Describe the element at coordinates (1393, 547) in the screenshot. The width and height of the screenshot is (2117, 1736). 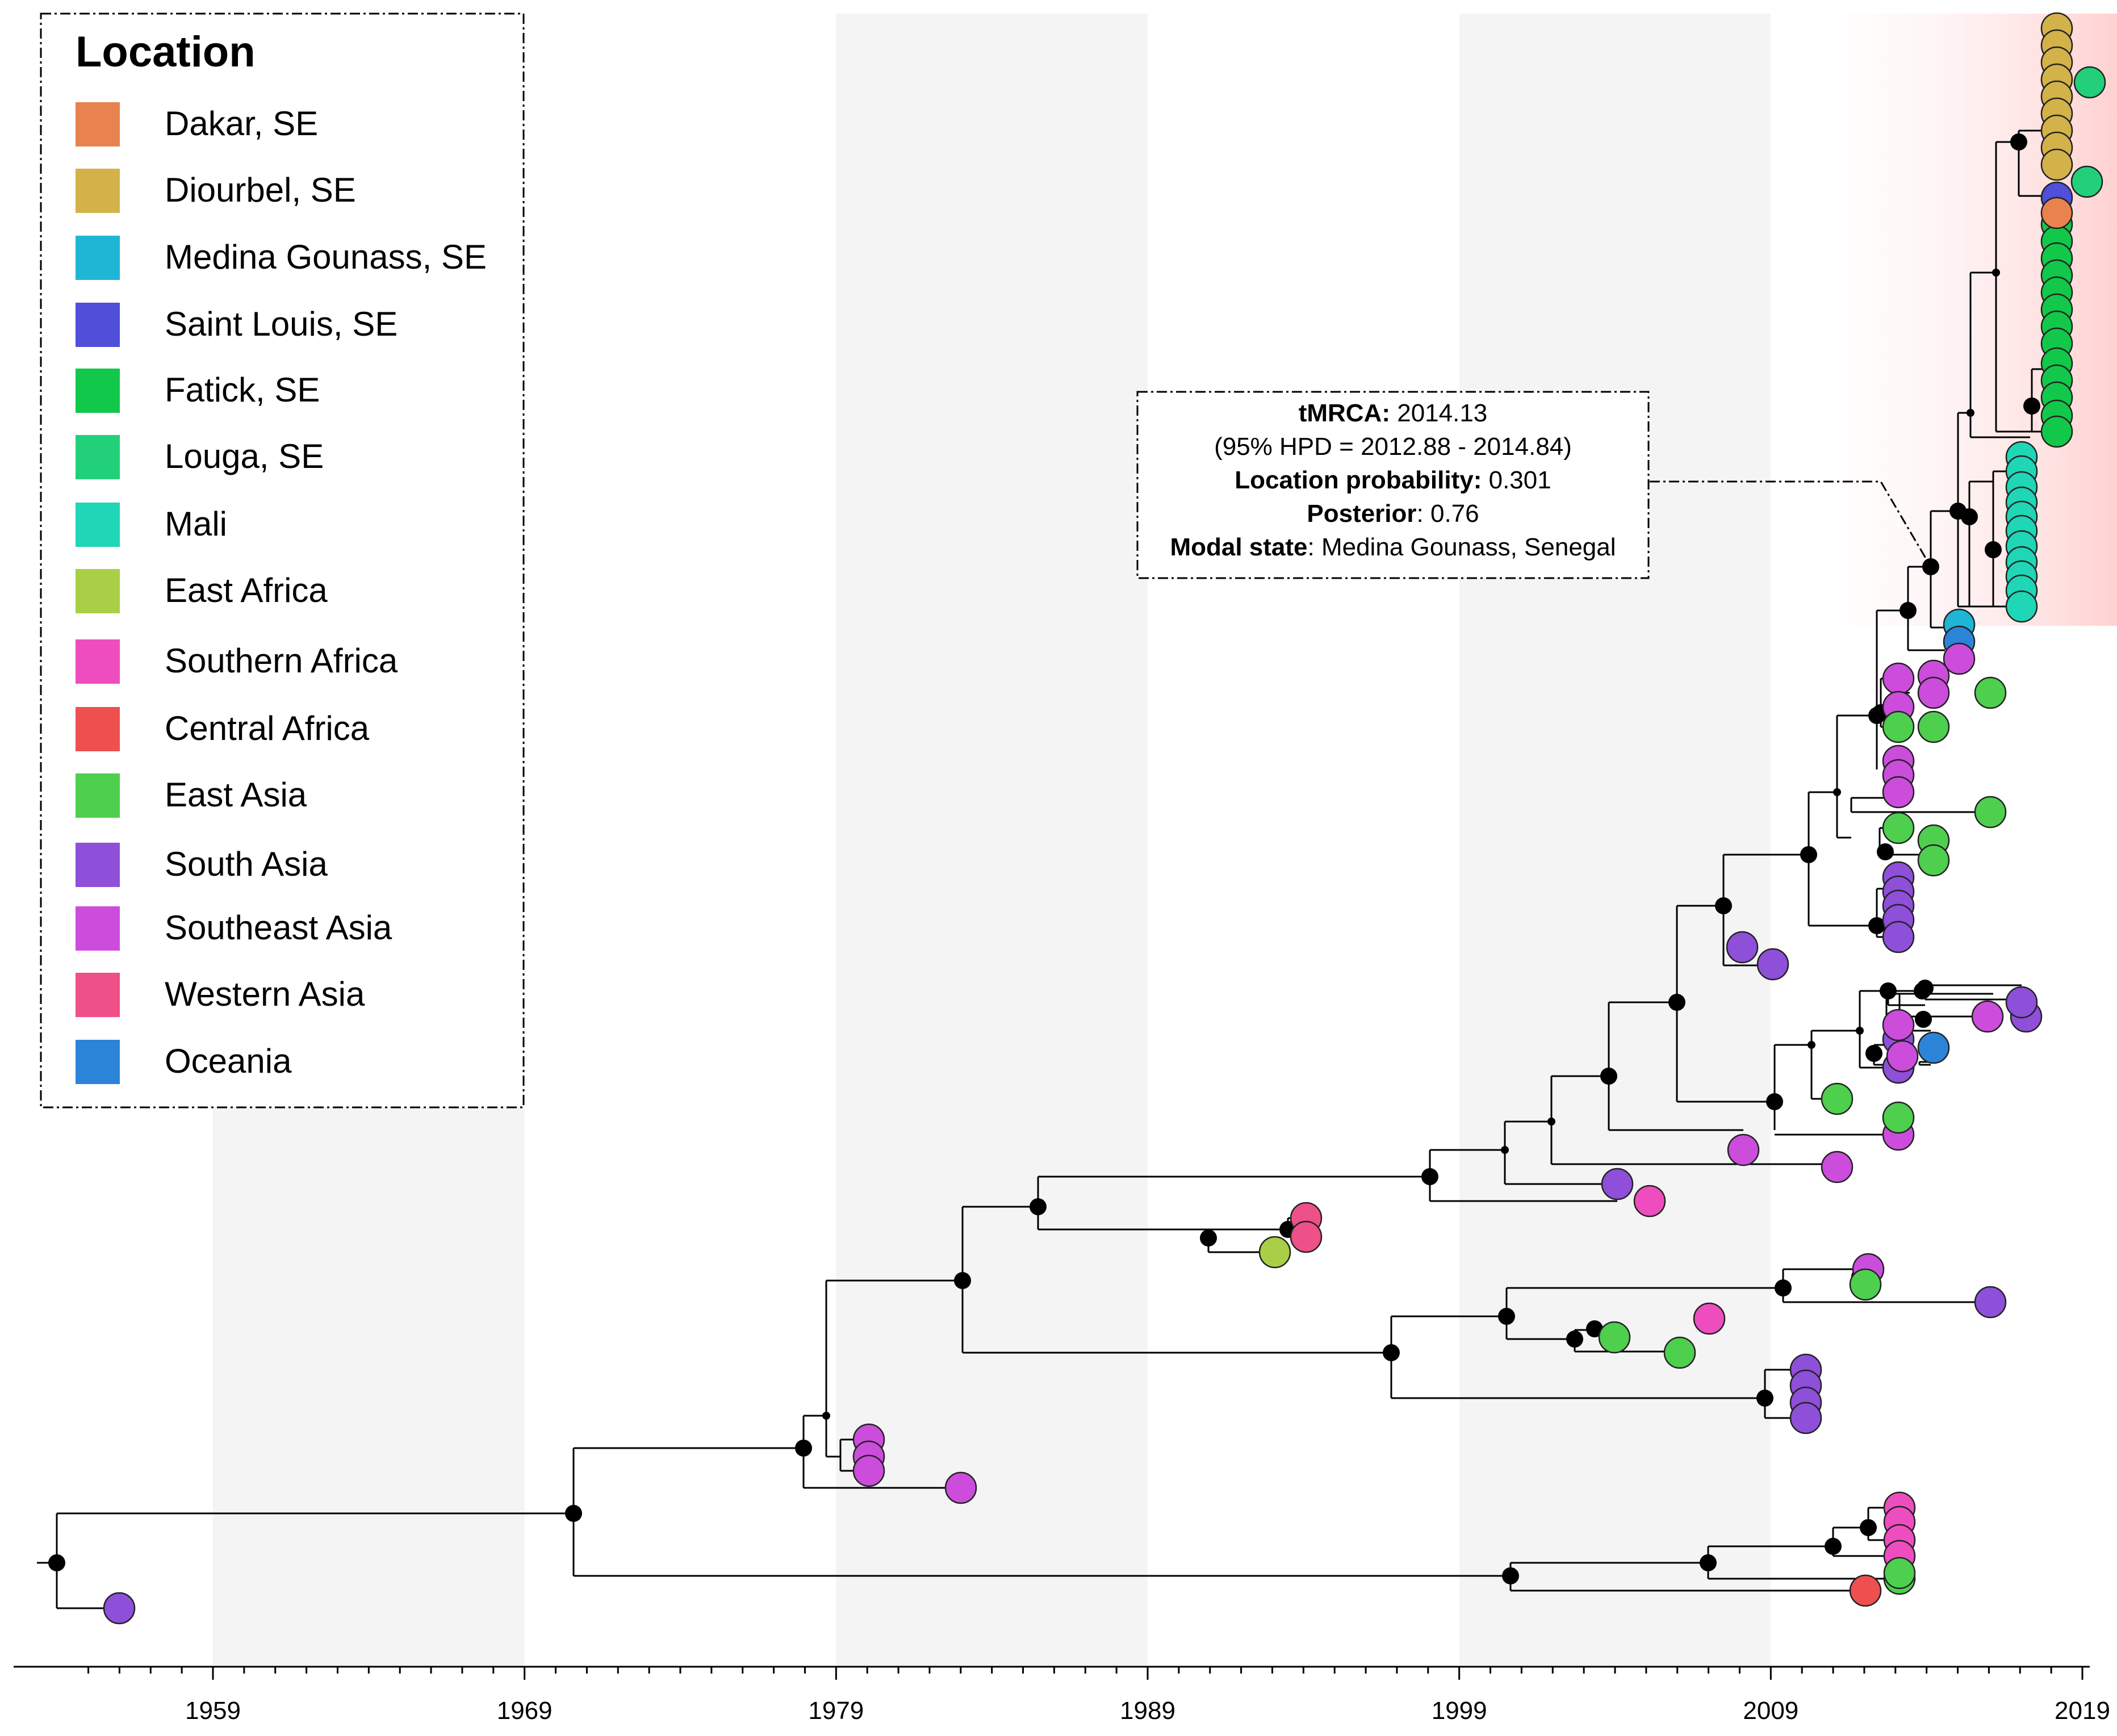
I see `annotation-line-modal-state: Modal state: Medina Gounass, Senegal` at that location.